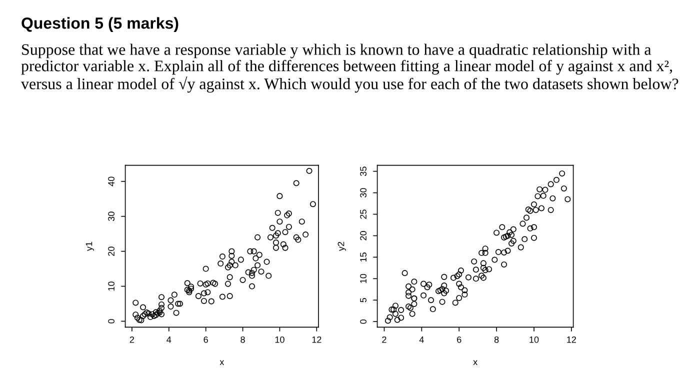  I want to click on y-axis-title: y1, so click(90, 246).